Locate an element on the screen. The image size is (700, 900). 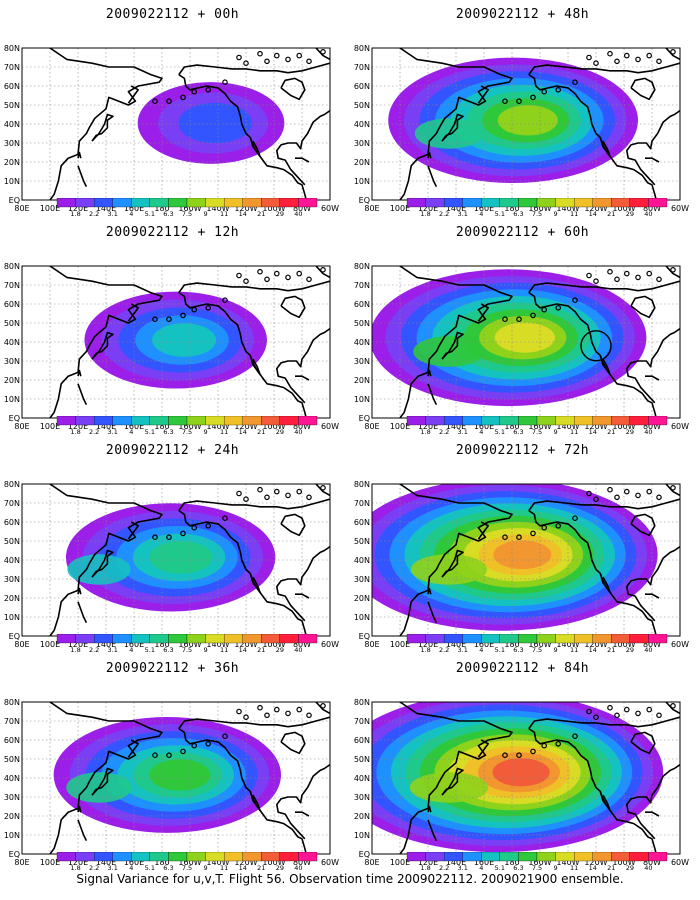
variance-contour is located at coordinates (184, 340).